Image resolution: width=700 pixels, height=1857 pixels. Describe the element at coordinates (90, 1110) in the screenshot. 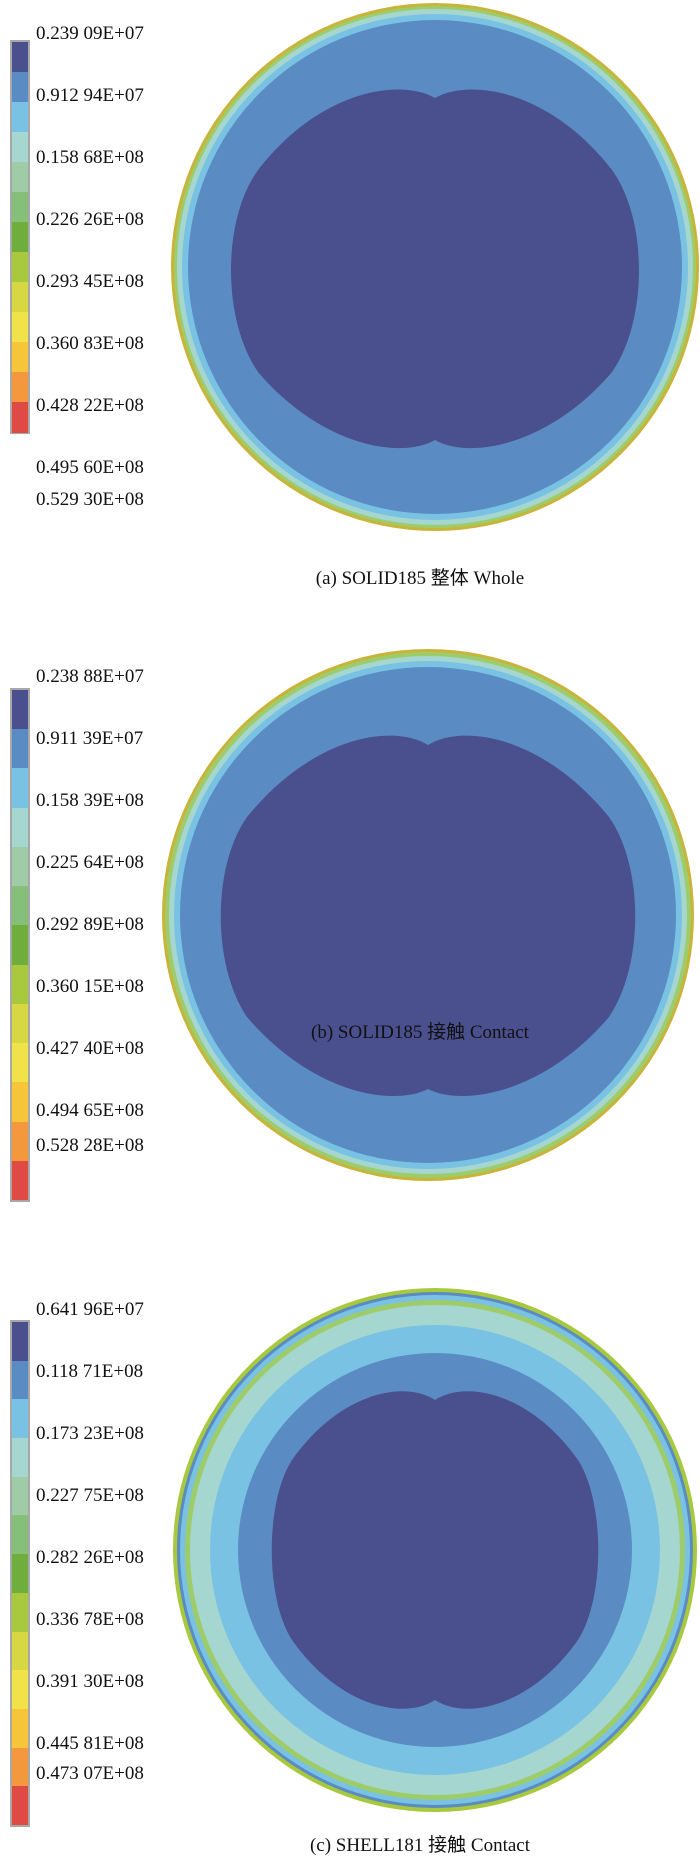

I see `colorbar-label: 0.494 65E+08` at that location.